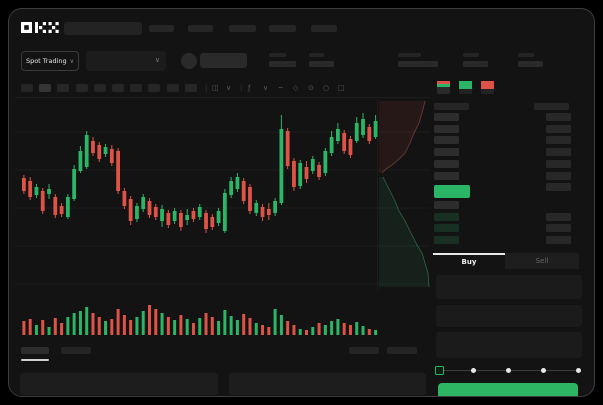 This screenshot has height=405, width=603. What do you see at coordinates (469, 261) in the screenshot?
I see `tab-buy: Buy` at bounding box center [469, 261].